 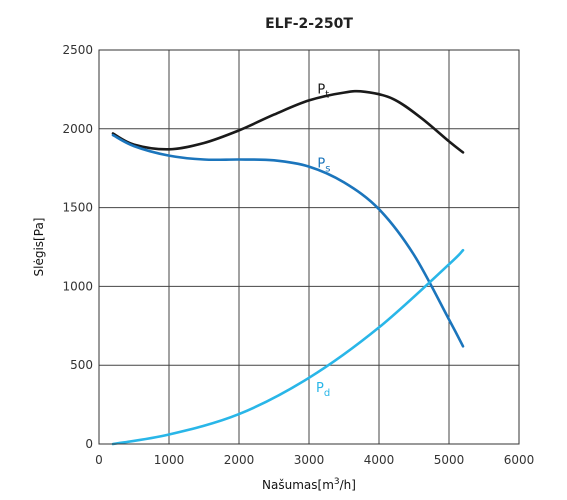 I want to click on x-axis-unit-sup: 3, so click(x=337, y=482).